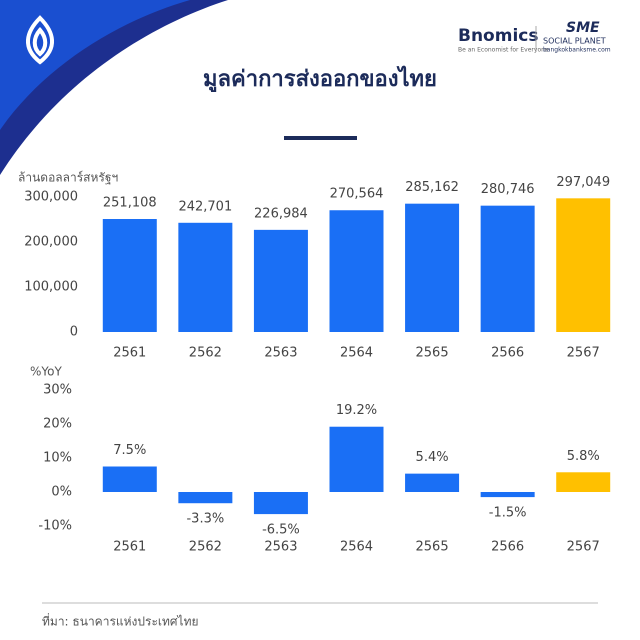 The height and width of the screenshot is (640, 640). Describe the element at coordinates (205, 206) in the screenshot. I see `value-label: 242,701` at that location.